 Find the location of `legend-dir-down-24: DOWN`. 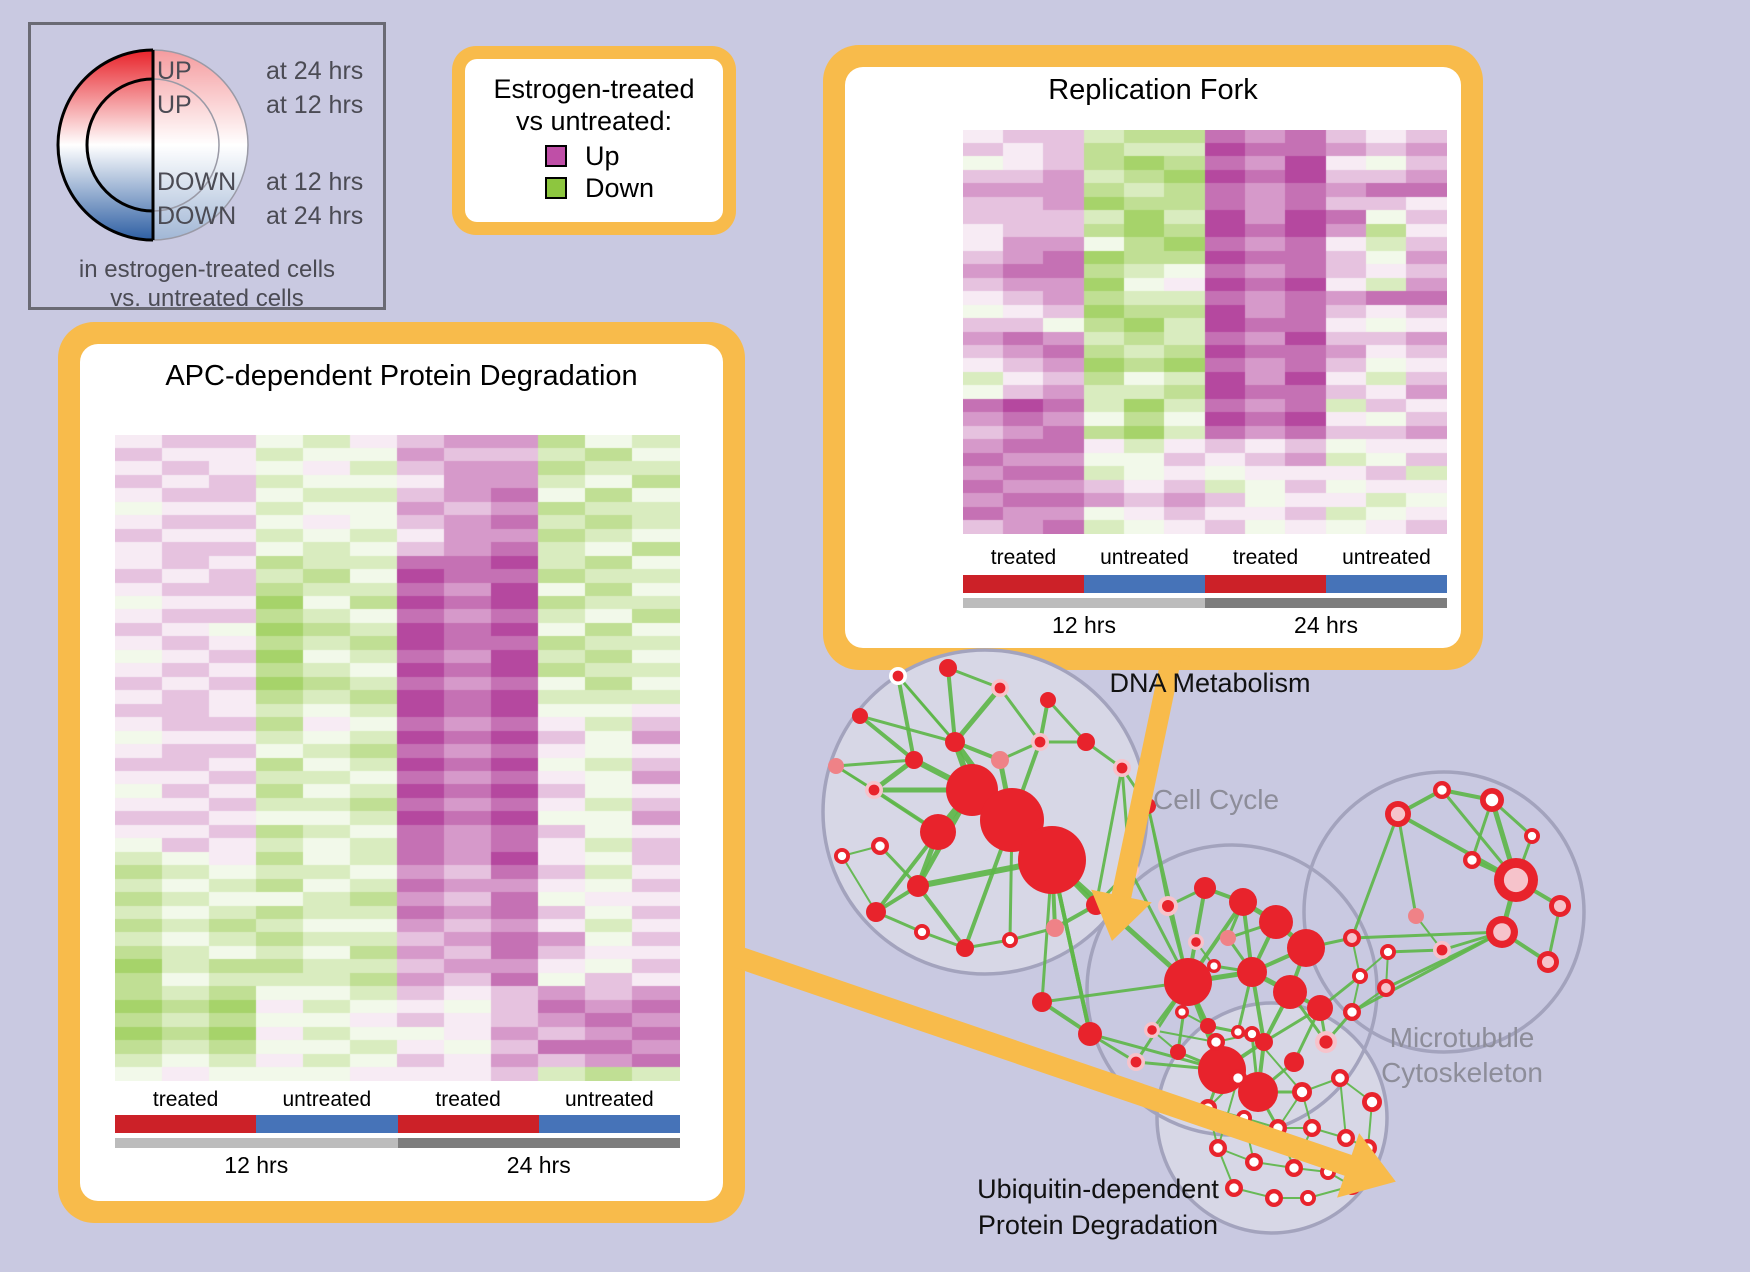

legend-dir-down-24: DOWN is located at coordinates (197, 216).